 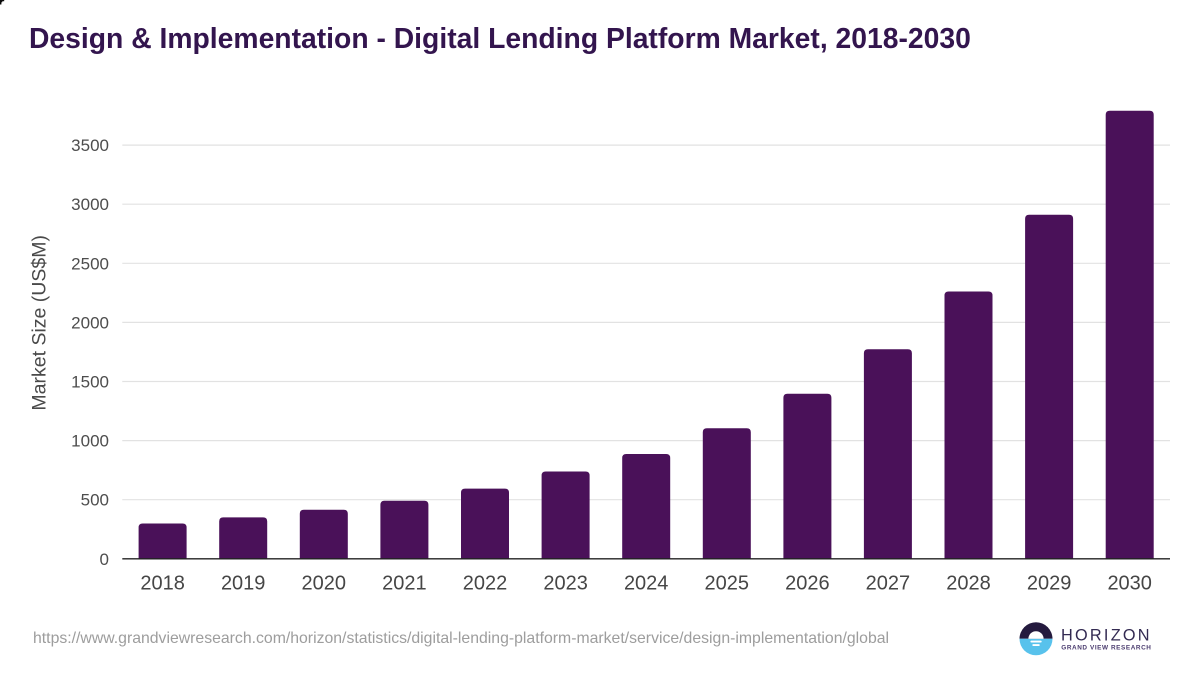 I want to click on svg-text: 2500, so click(x=90, y=263).